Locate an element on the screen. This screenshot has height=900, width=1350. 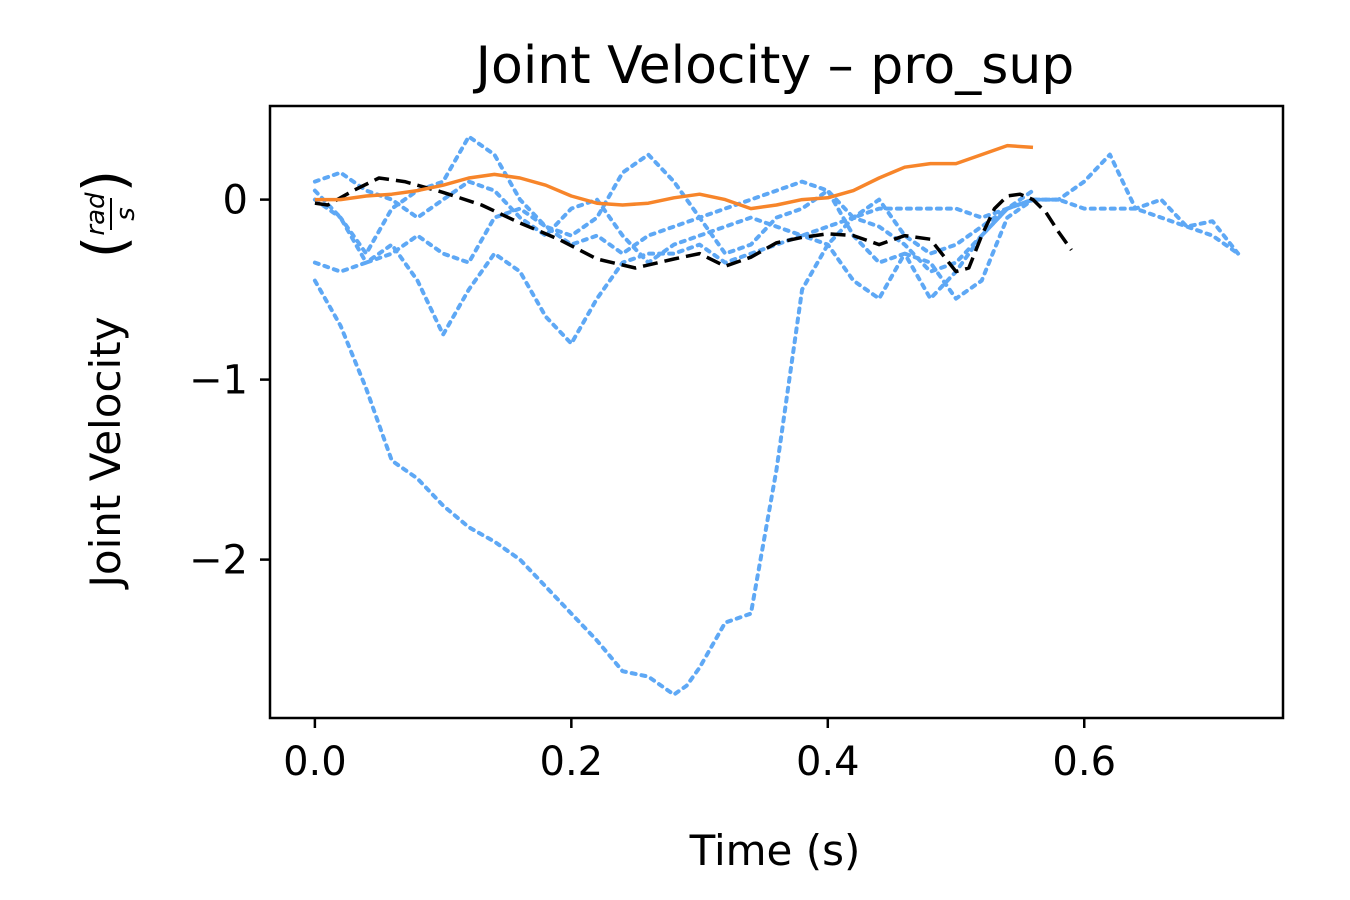
y-axis-unit-close-paren: ) is located at coordinates (104, 181).